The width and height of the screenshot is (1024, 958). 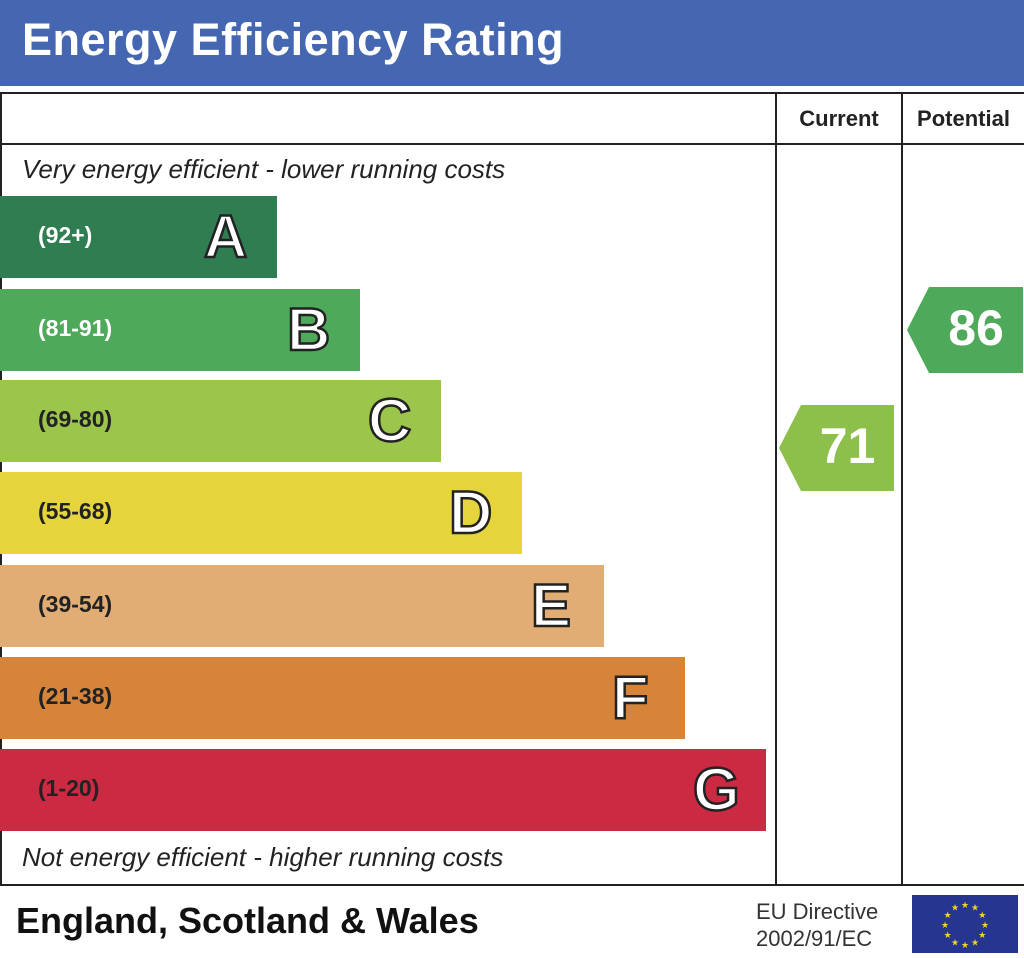 What do you see at coordinates (138, 237) in the screenshot?
I see `band-bar-a: (92+) A` at bounding box center [138, 237].